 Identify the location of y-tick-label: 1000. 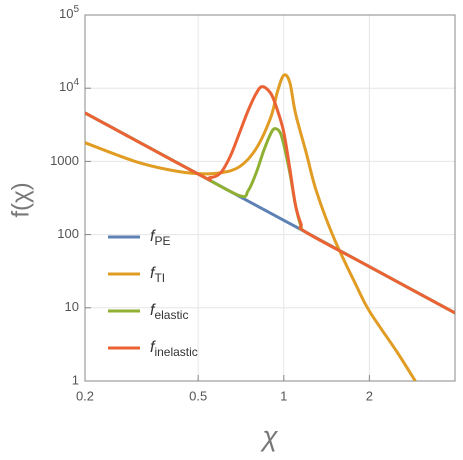
(64, 160).